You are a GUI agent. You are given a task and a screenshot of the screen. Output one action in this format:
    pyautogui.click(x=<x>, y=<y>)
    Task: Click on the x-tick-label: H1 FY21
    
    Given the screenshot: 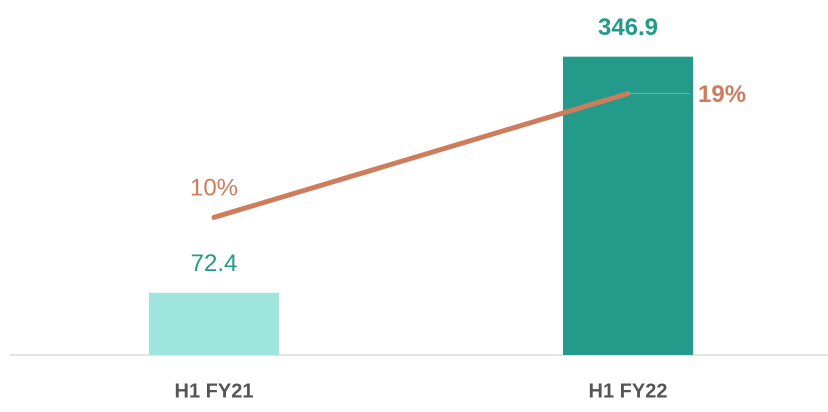 What is the action you would take?
    pyautogui.click(x=214, y=391)
    